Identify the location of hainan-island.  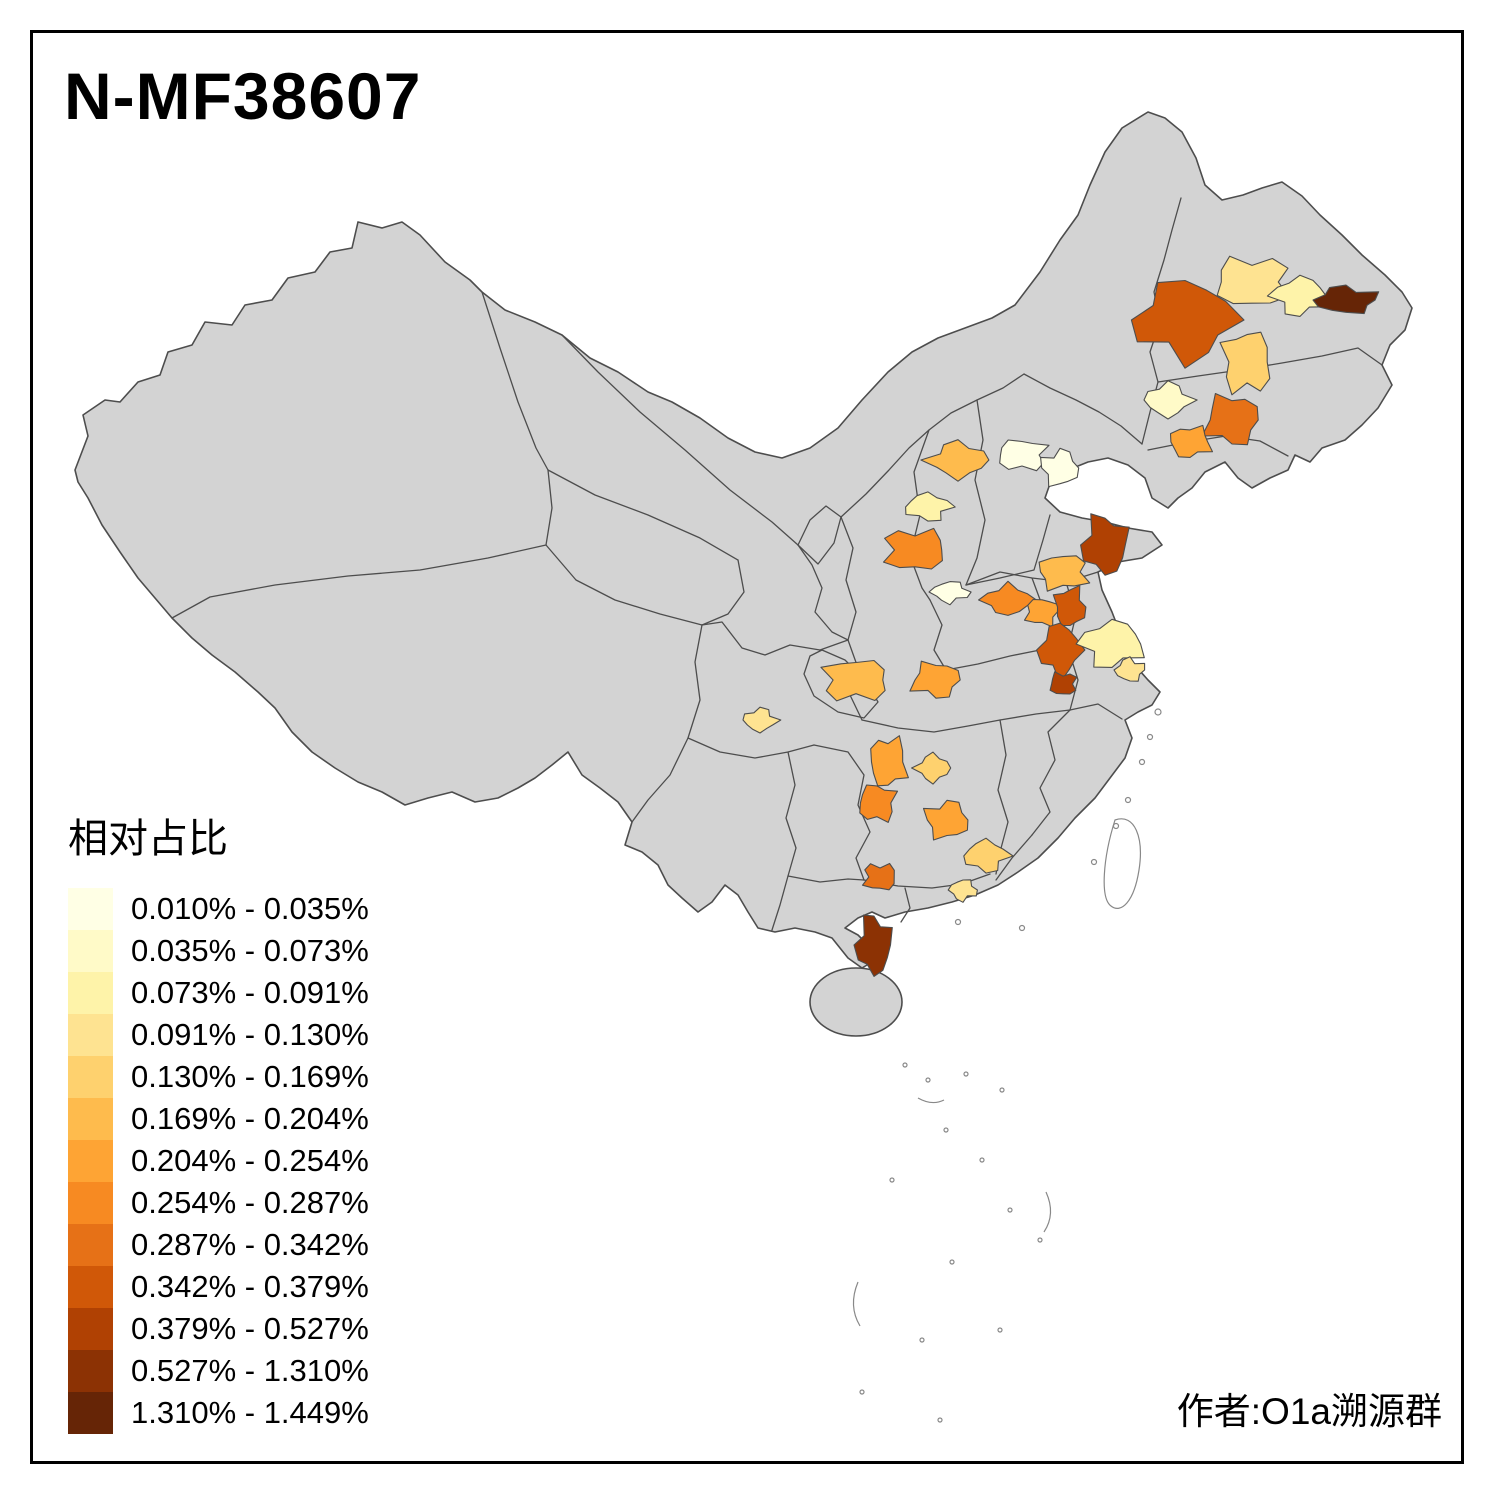
(856, 1002).